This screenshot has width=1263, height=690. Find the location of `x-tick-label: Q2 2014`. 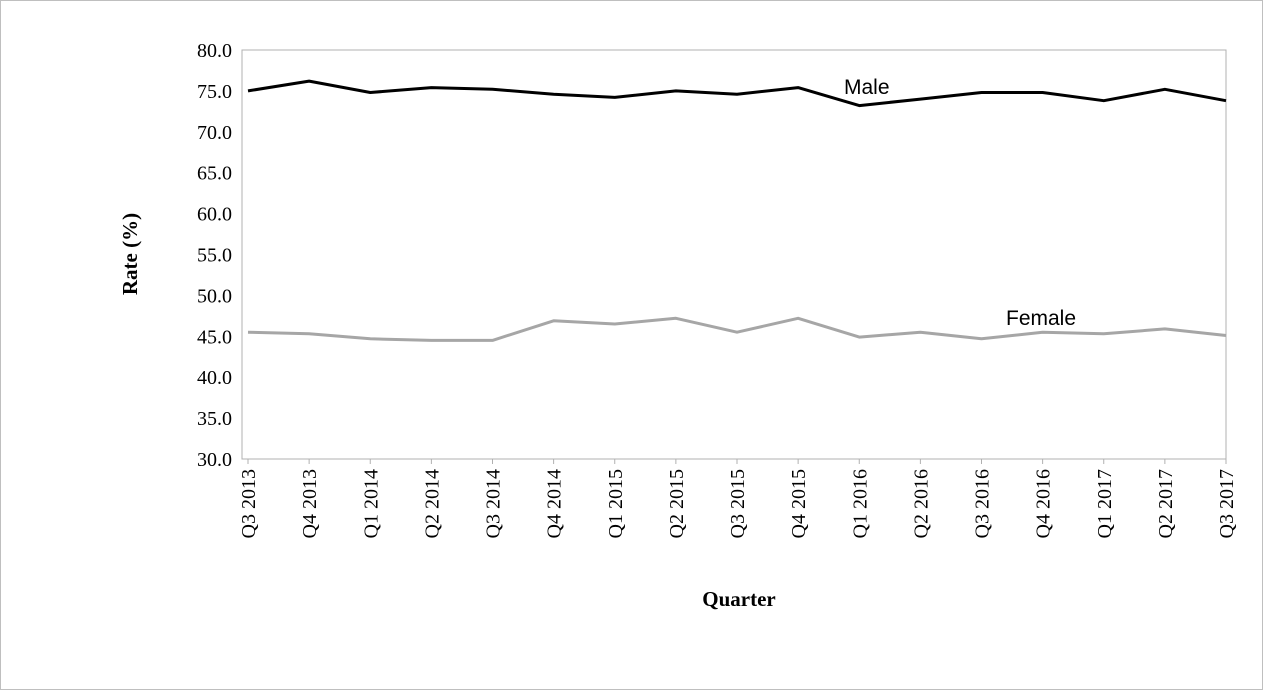

x-tick-label: Q2 2014 is located at coordinates (432, 503).